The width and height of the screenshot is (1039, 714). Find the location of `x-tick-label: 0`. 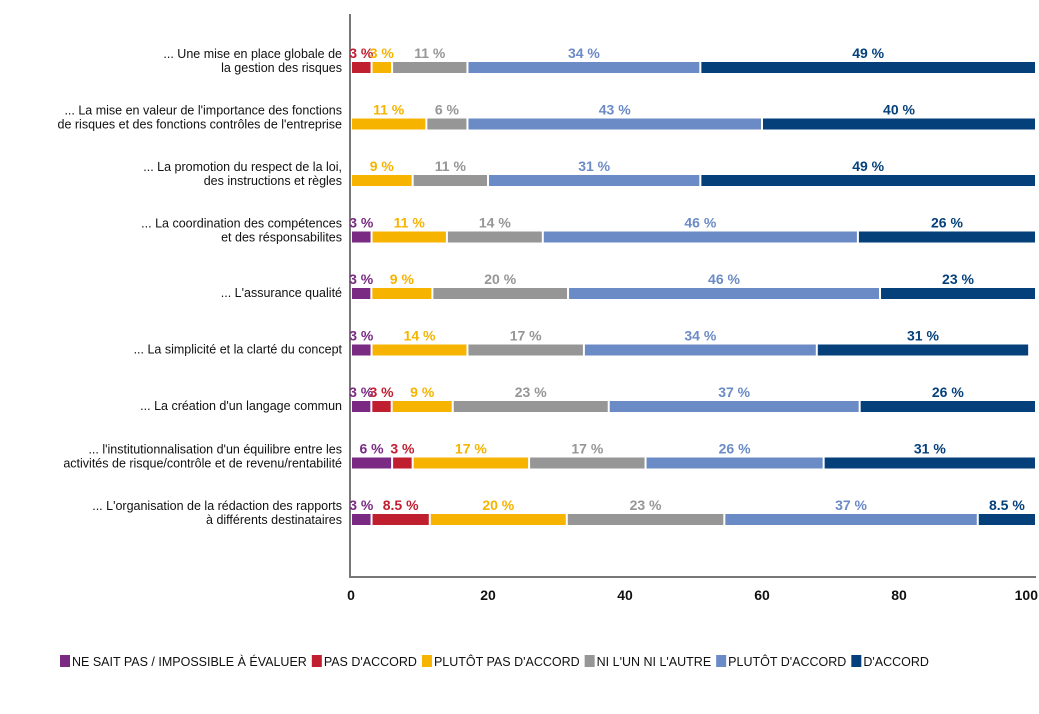

x-tick-label: 0 is located at coordinates (351, 595).